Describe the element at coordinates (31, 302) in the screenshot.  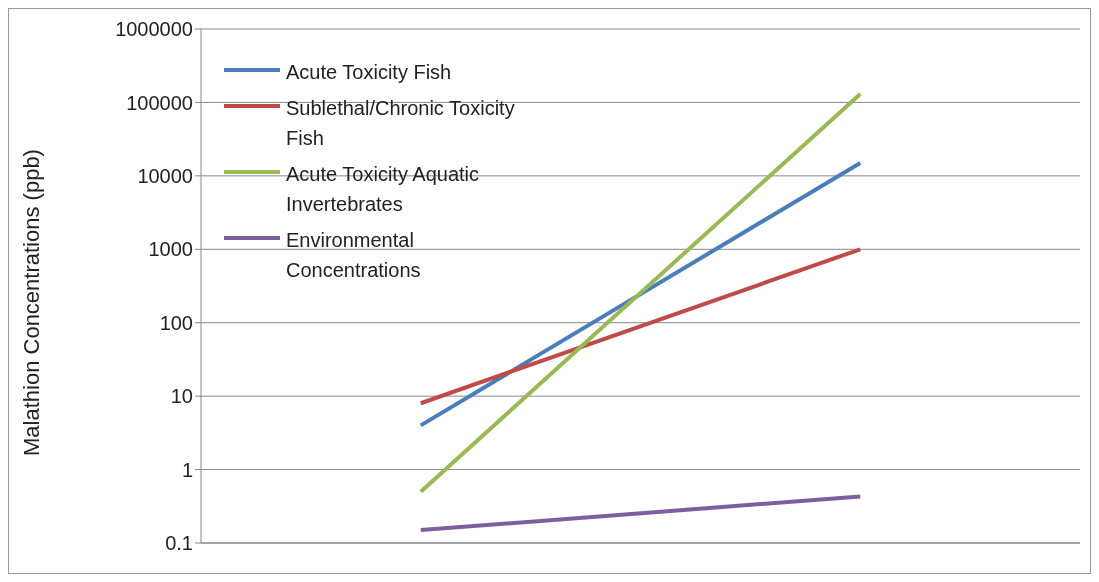
I see `y-axis-title: Malathion Concentrations (ppb)` at that location.